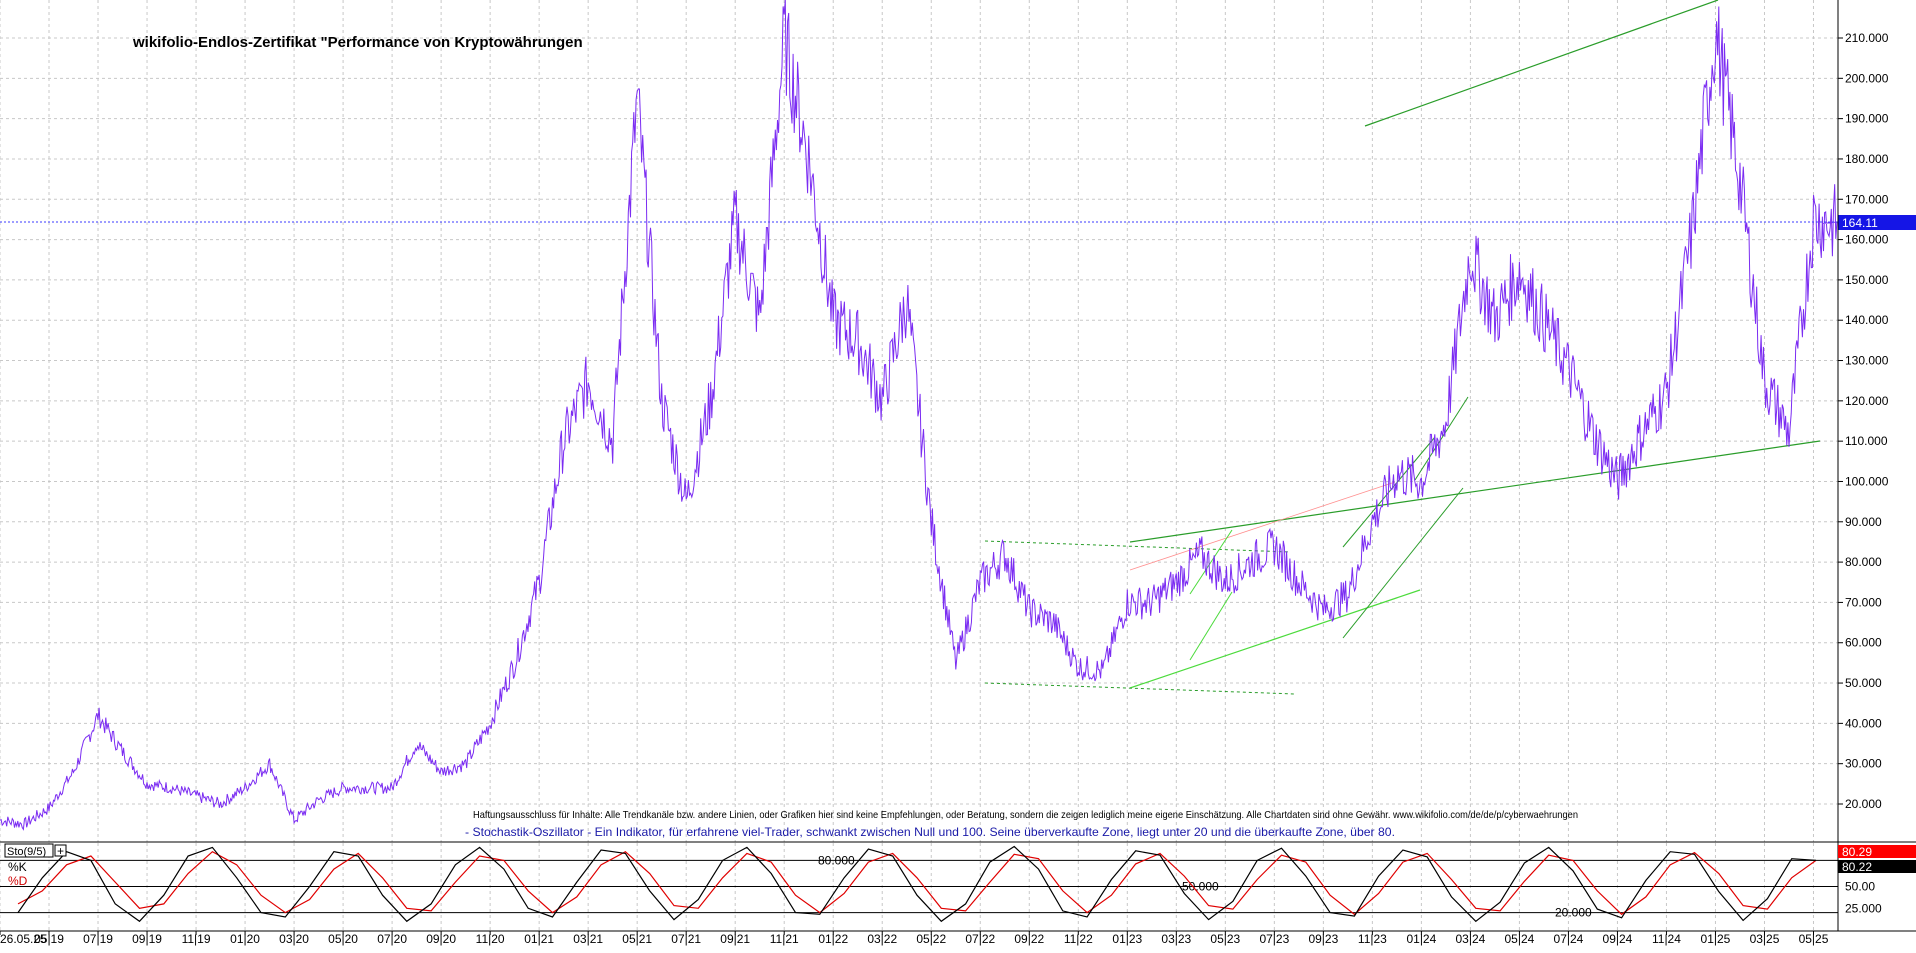  Describe the element at coordinates (588, 939) in the screenshot. I see `x-tick-label: 03|21` at that location.